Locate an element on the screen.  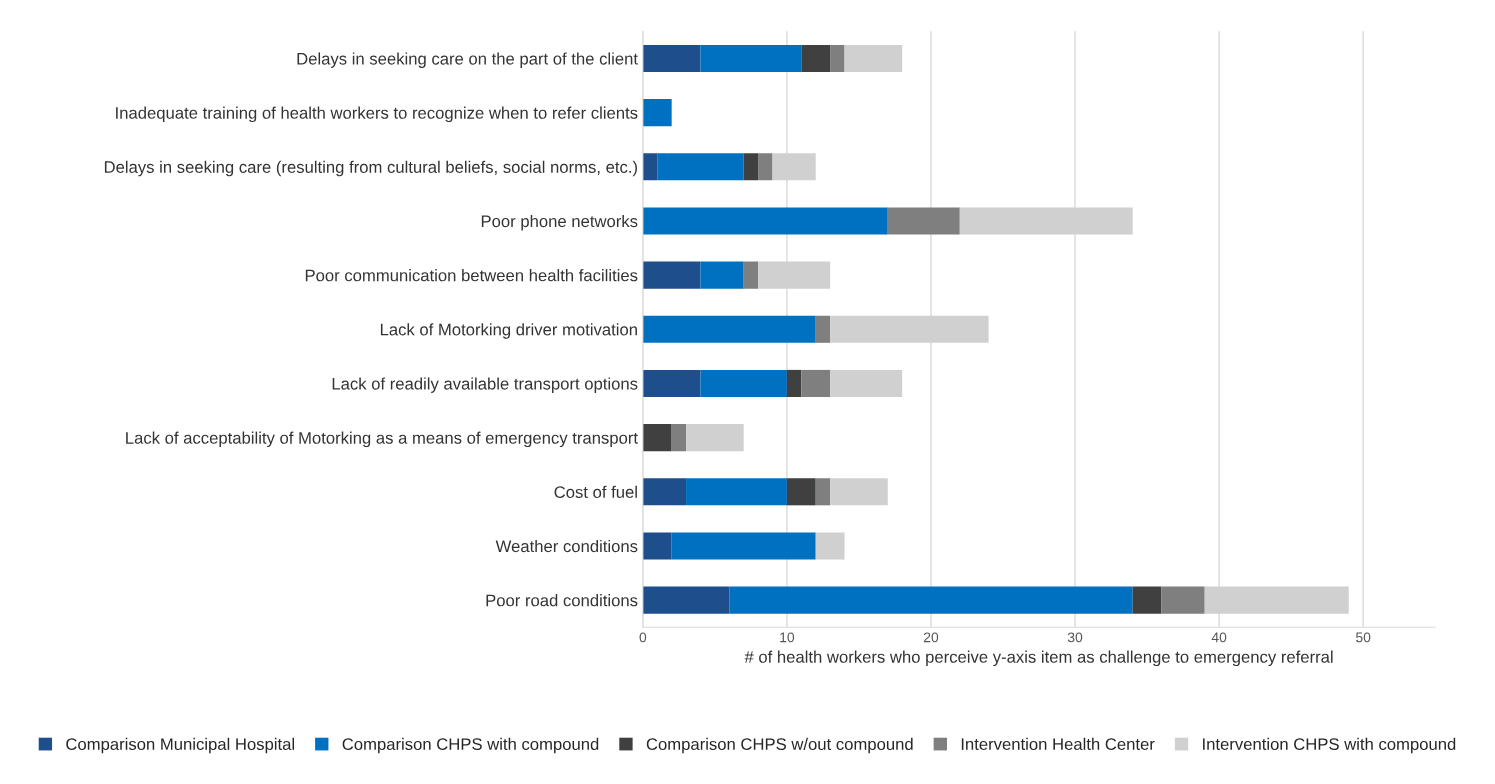
legend-label: Intervention CHPS with compound is located at coordinates (1329, 745).